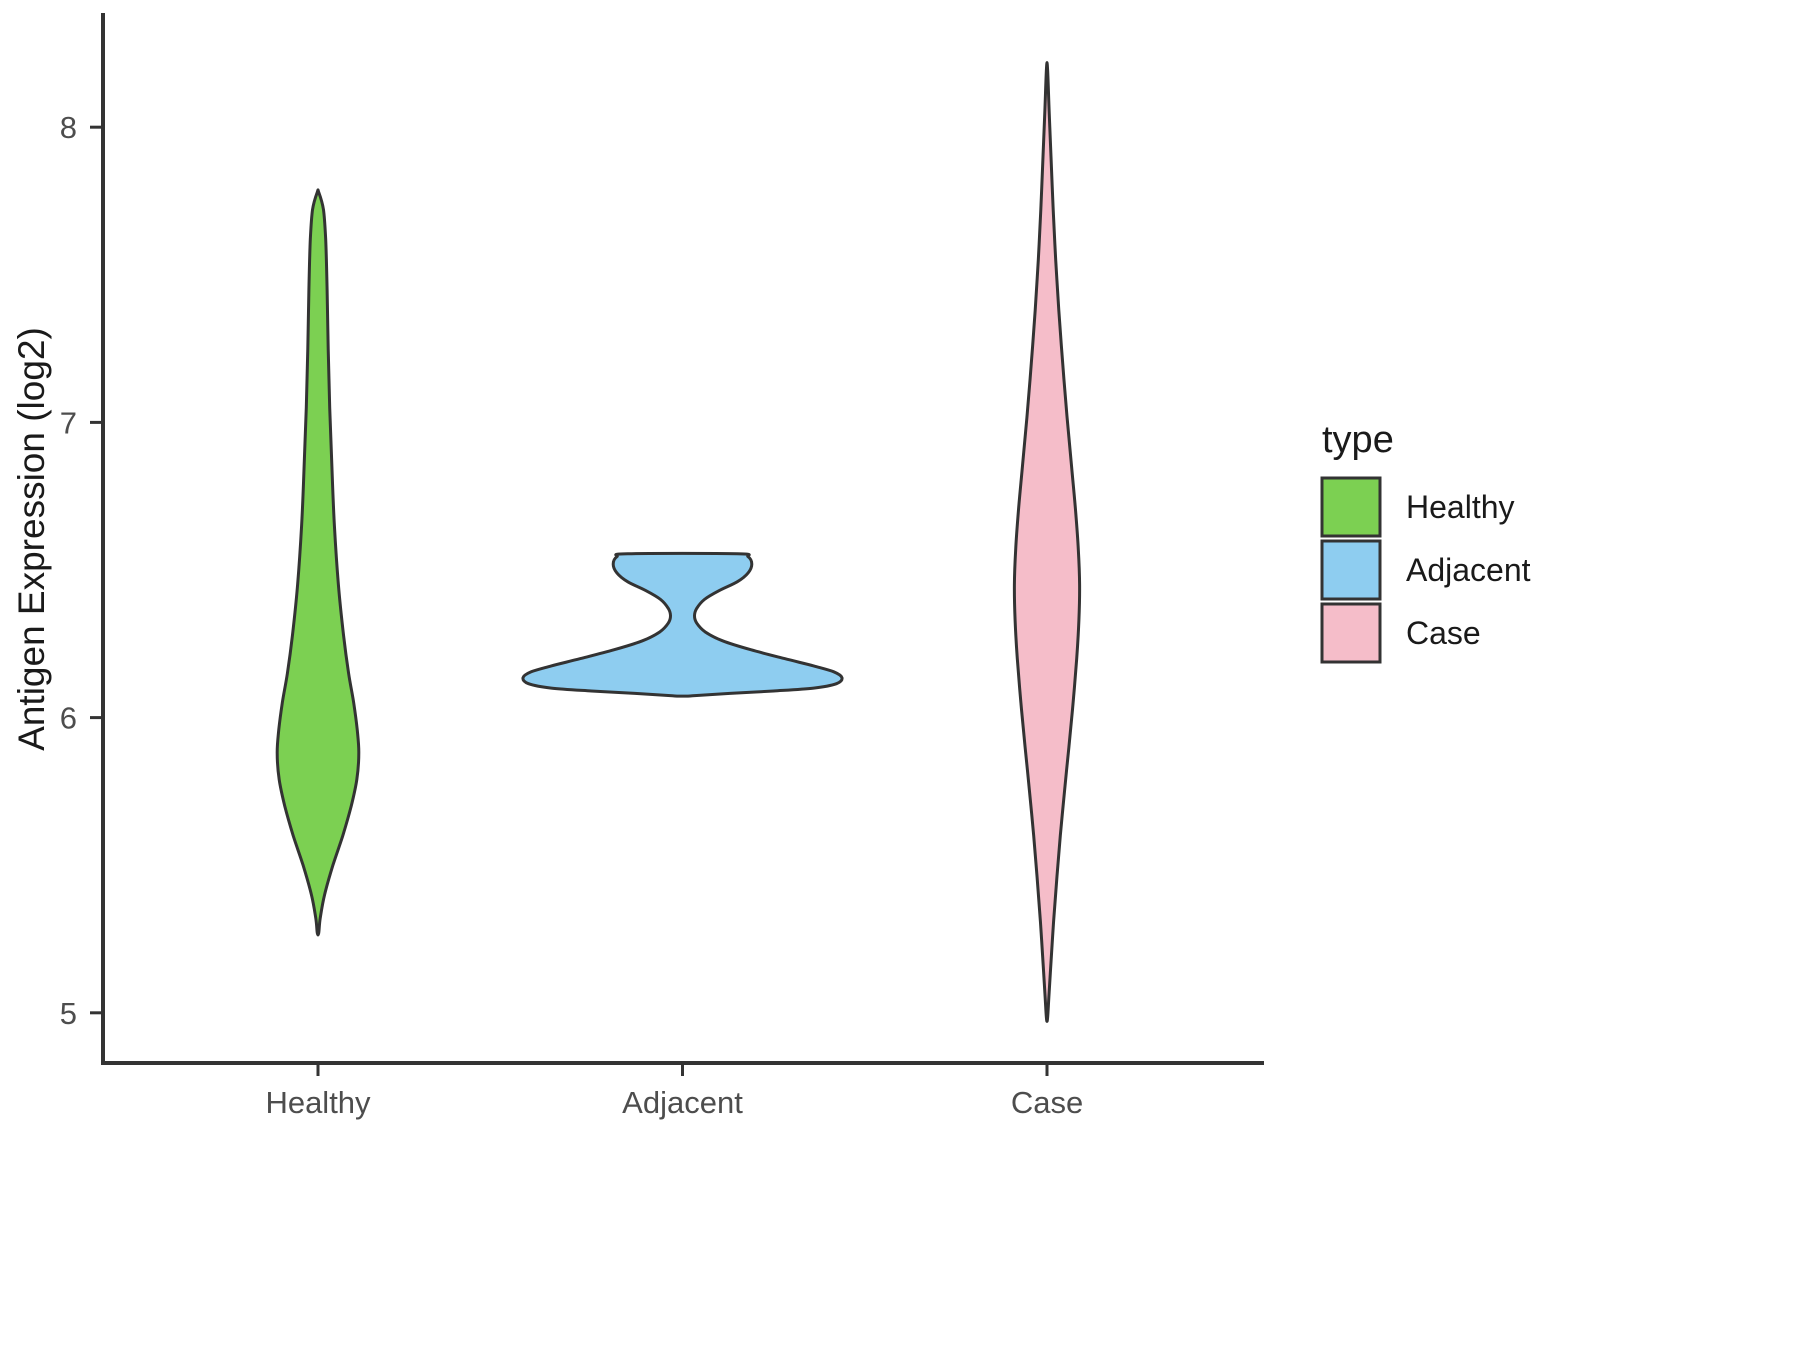 Image resolution: width=1800 pixels, height=1350 pixels. What do you see at coordinates (1443, 633) in the screenshot?
I see `legend-label-case: Case` at bounding box center [1443, 633].